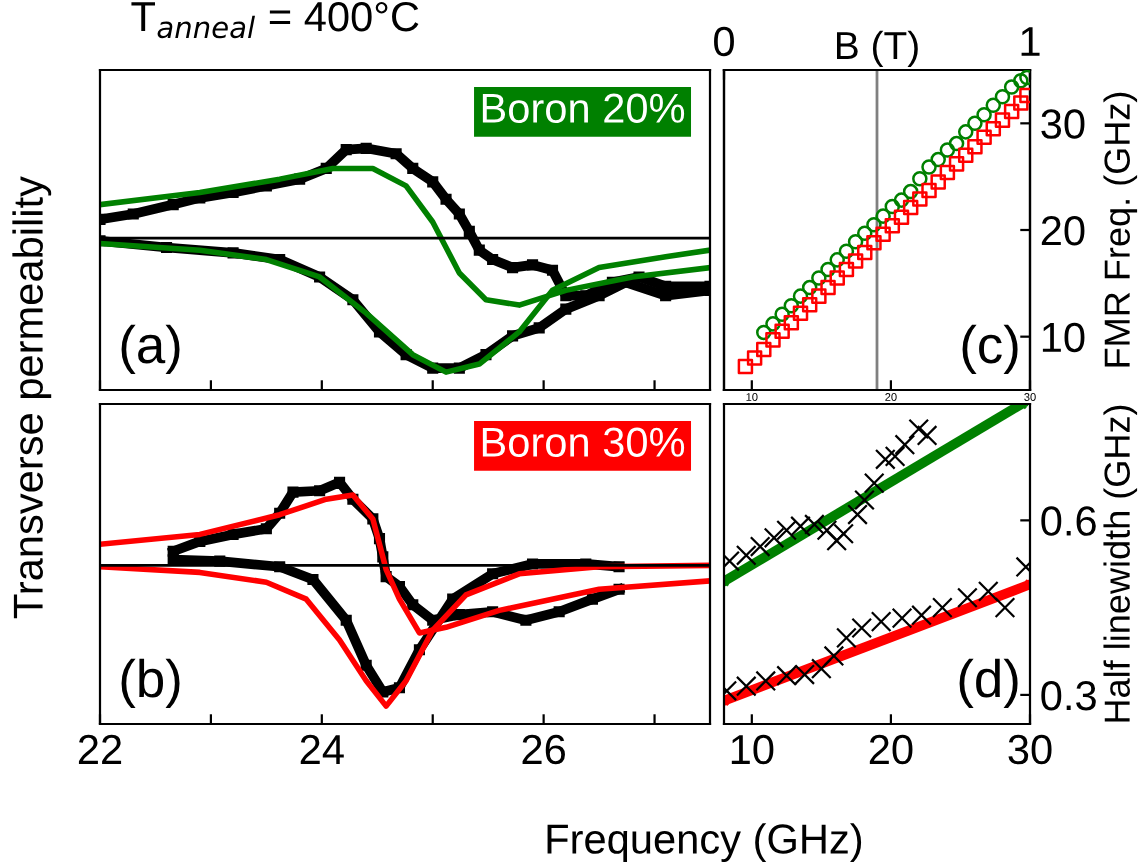 The width and height of the screenshot is (1148, 862). I want to click on x-tick-label: 26, so click(543, 749).